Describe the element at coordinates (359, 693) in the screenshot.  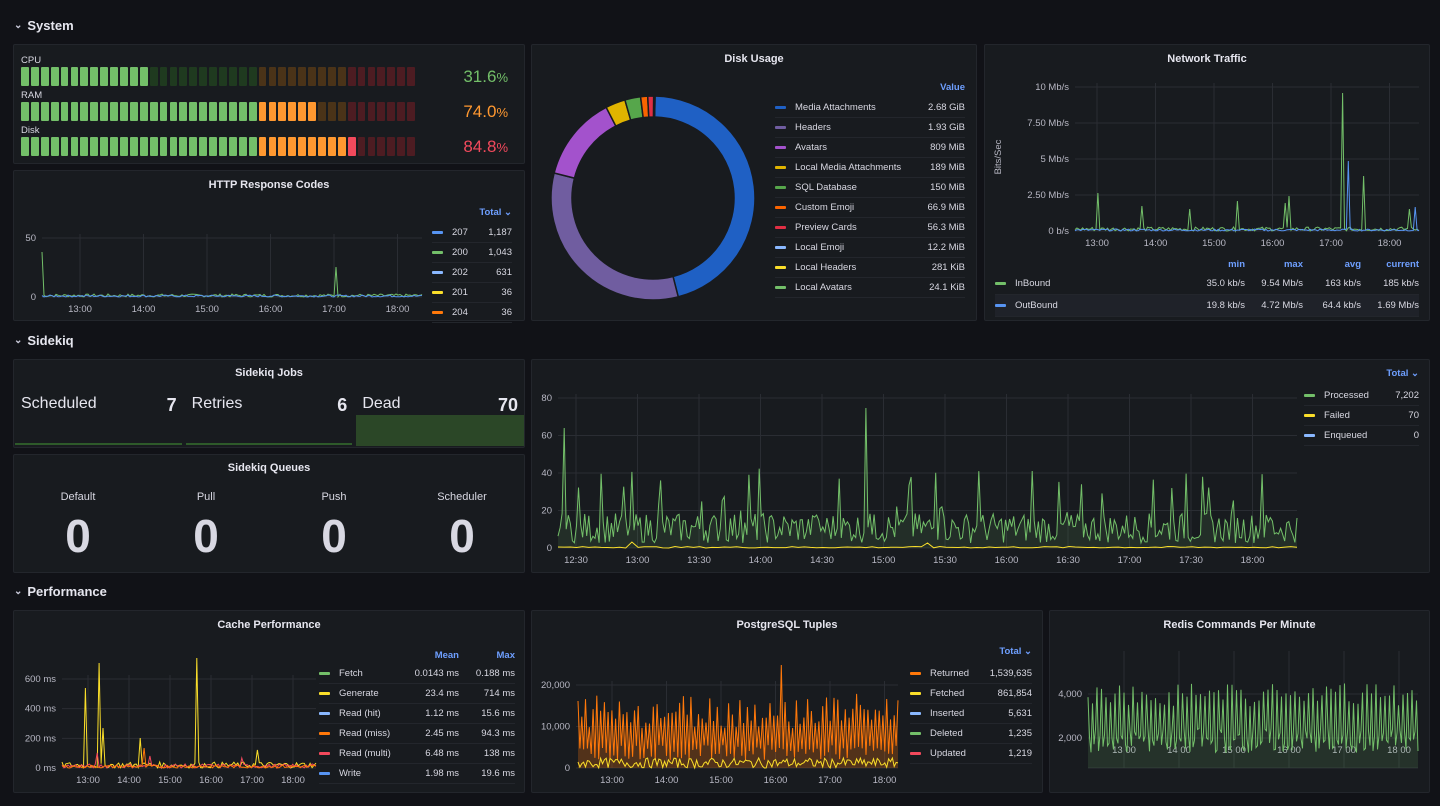
I see `legend-name: Generate` at that location.